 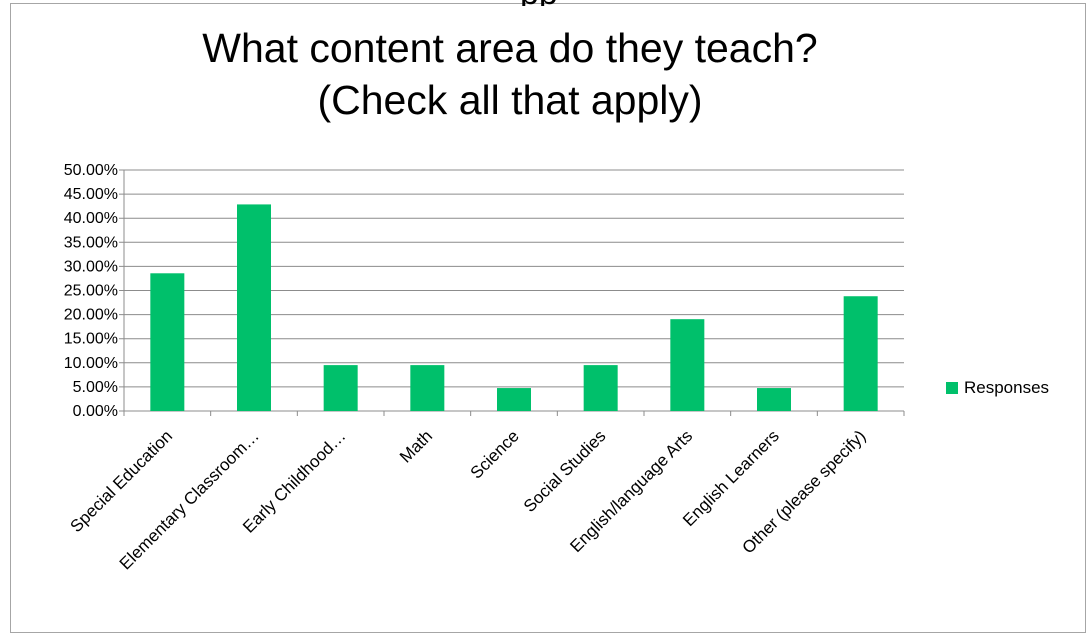 I want to click on y-tick-label: 25.00%, so click(x=91, y=291).